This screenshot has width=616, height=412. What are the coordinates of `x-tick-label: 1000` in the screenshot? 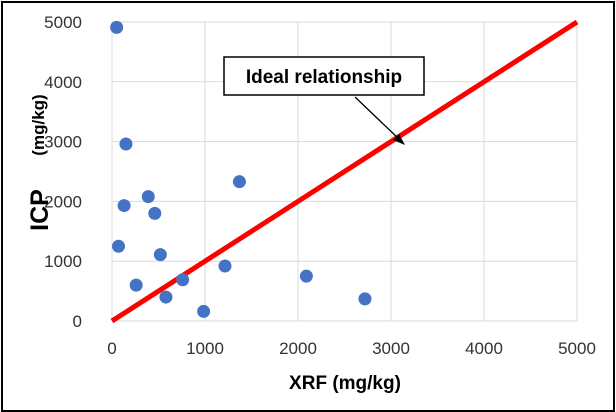 It's located at (205, 348).